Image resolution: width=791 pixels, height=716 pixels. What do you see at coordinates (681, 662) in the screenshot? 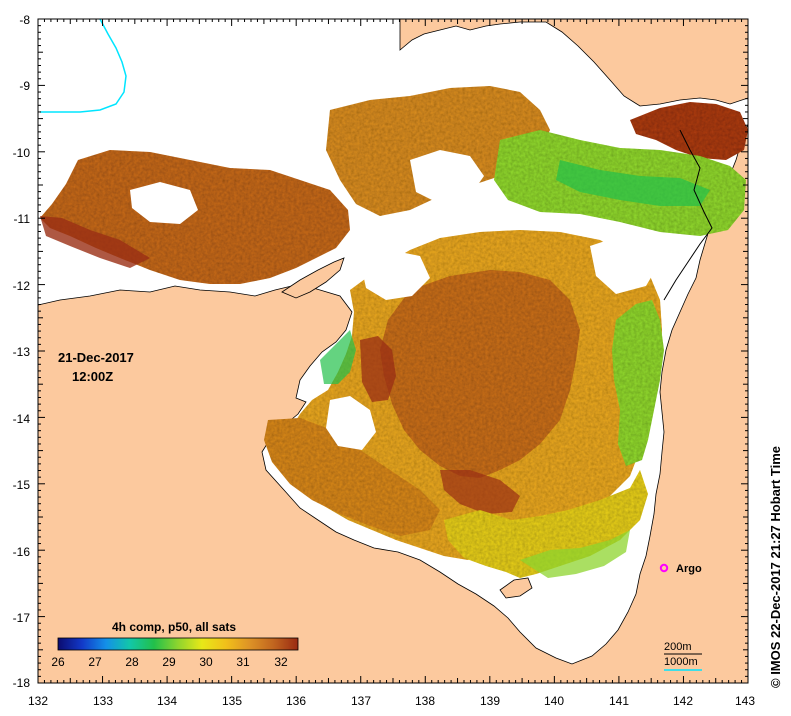
I see `contour-label-1000m: 1000m` at bounding box center [681, 662].